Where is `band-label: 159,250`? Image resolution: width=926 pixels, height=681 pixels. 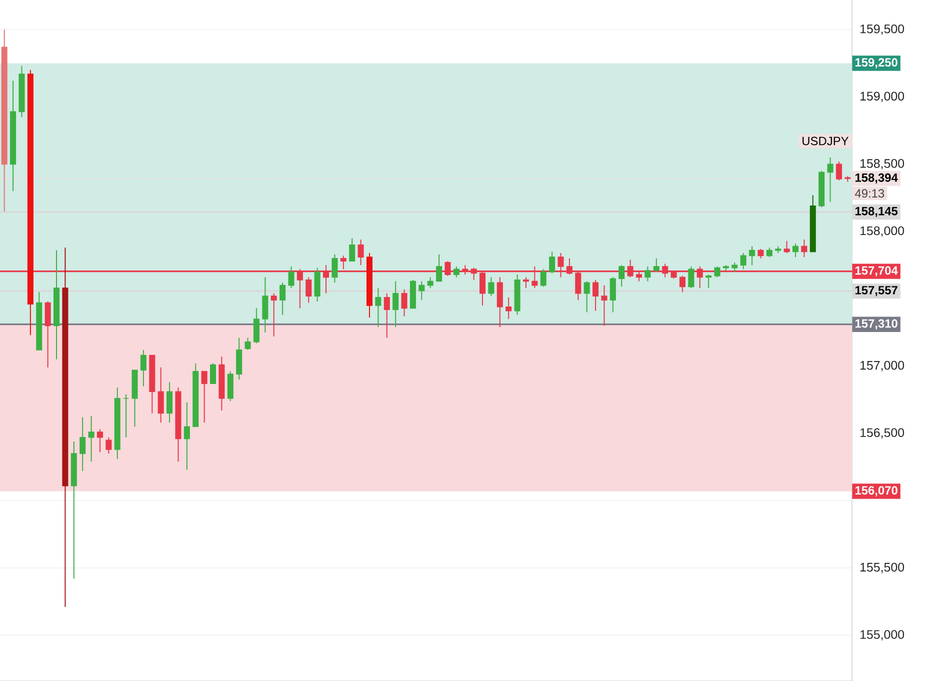
band-label: 159,250 is located at coordinates (876, 63).